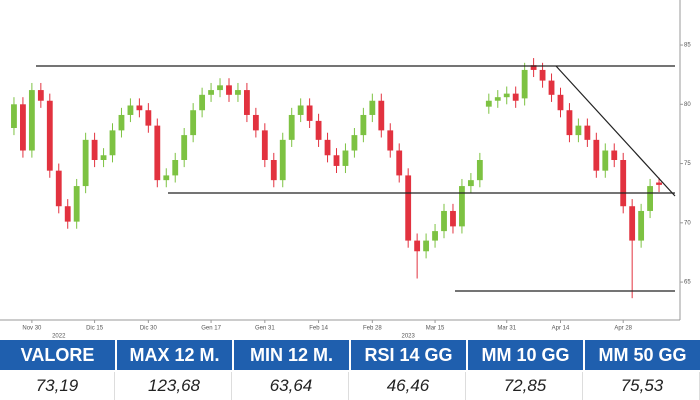 The image size is (700, 400). What do you see at coordinates (408, 355) in the screenshot?
I see `table-header: RSI 14 GG` at bounding box center [408, 355].